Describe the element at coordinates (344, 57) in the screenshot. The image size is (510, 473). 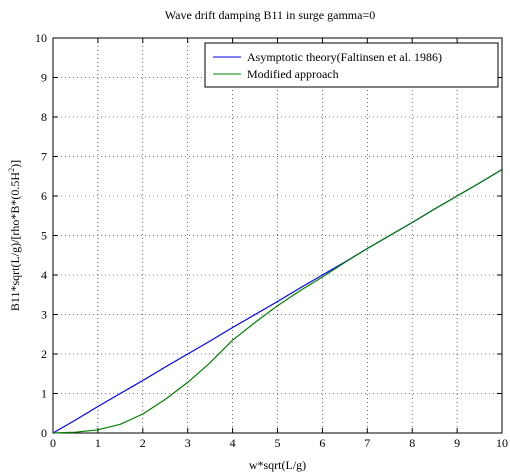
I see `legend-label-asymptotic: Asymptotic theory(Faltinsen et al. 1986)` at that location.